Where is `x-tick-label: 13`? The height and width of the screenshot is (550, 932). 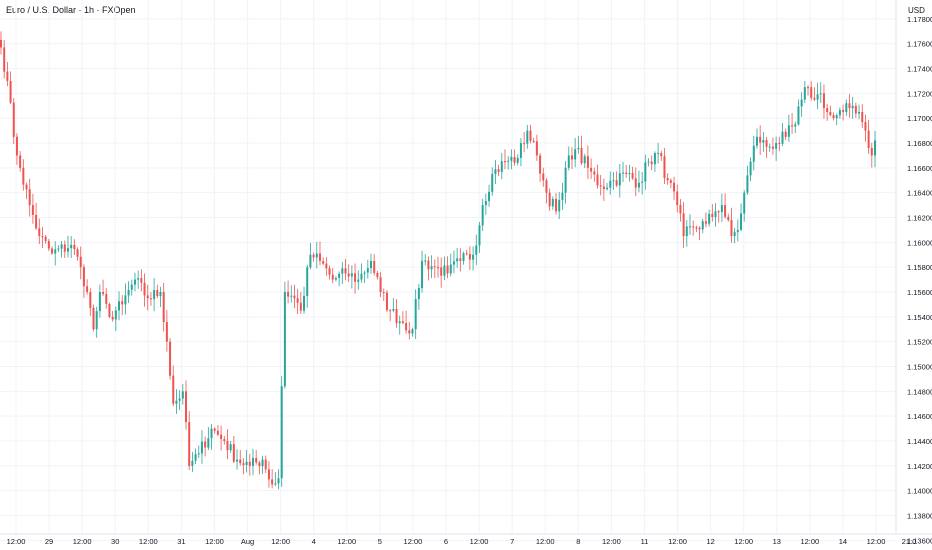 x-tick-label: 13 is located at coordinates (777, 541).